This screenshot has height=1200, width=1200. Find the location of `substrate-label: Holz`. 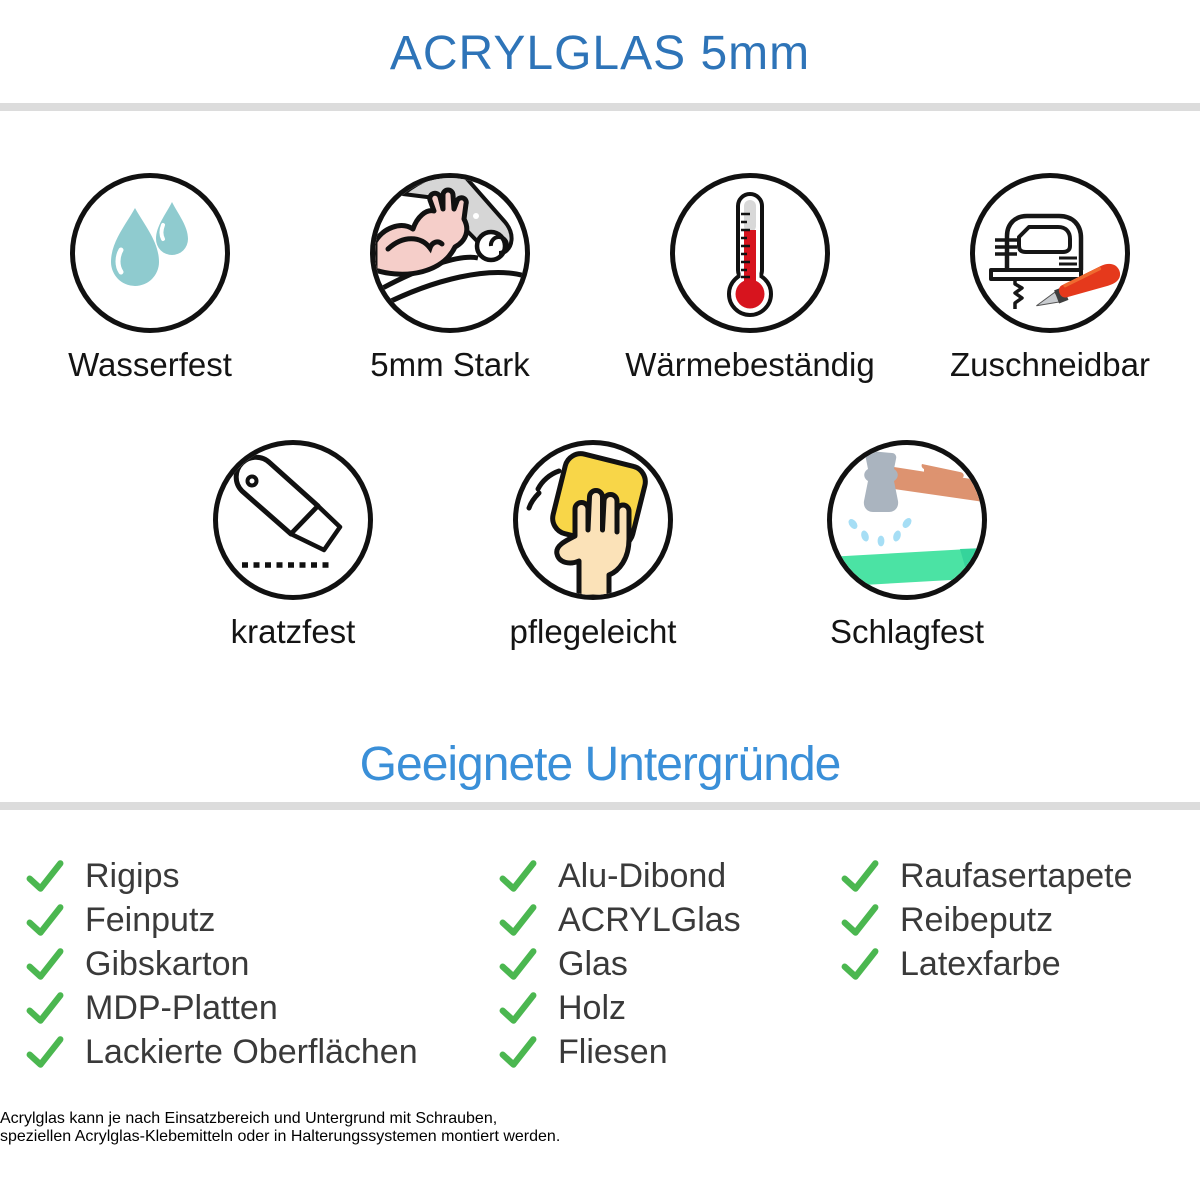

substrate-label: Holz is located at coordinates (592, 1007).